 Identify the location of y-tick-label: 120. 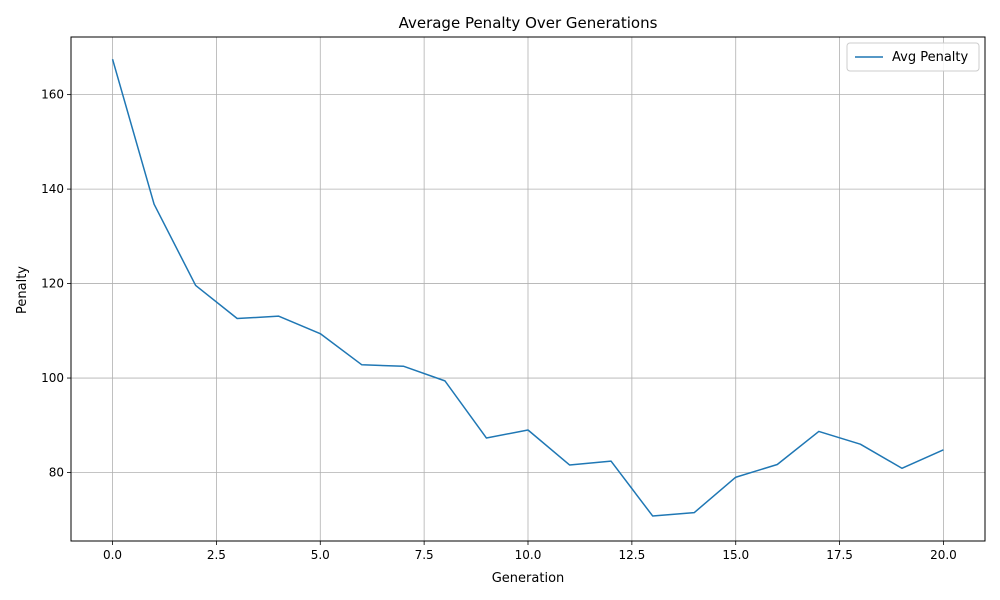
(52, 284).